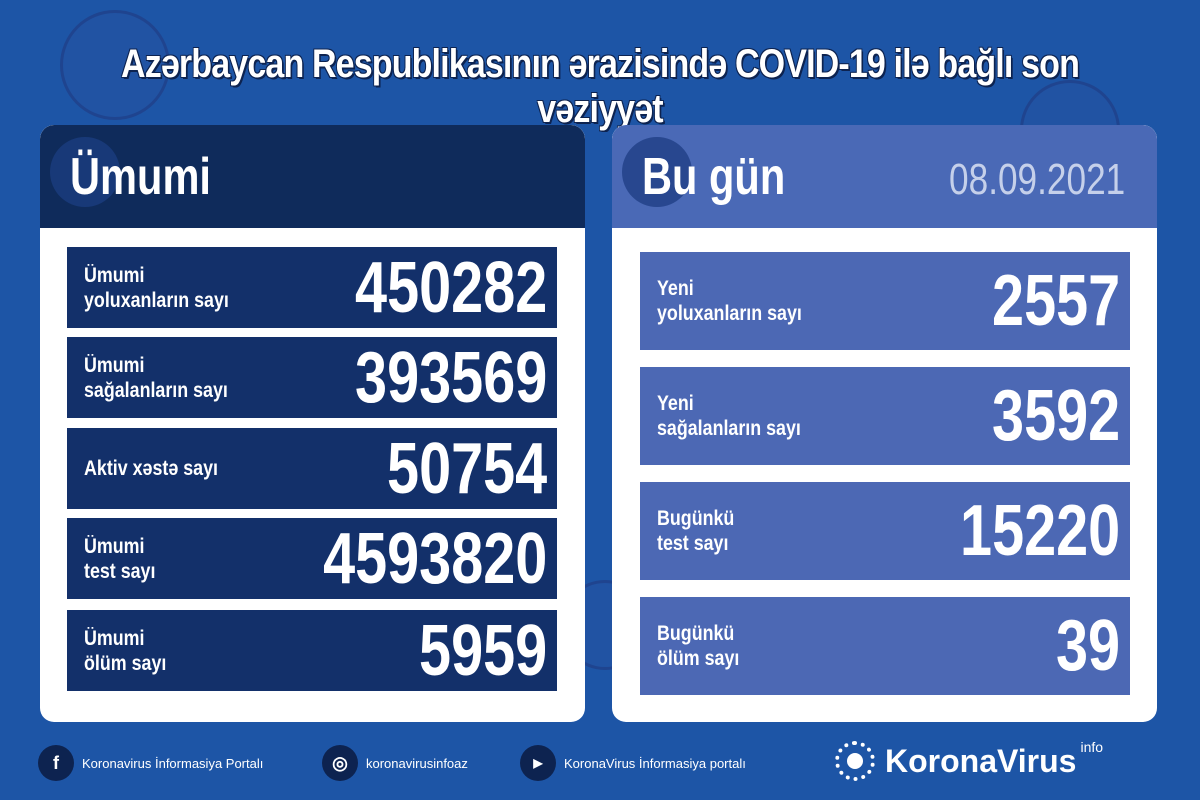  I want to click on stat-row: Ümumi test sayı 4593820, so click(312, 558).